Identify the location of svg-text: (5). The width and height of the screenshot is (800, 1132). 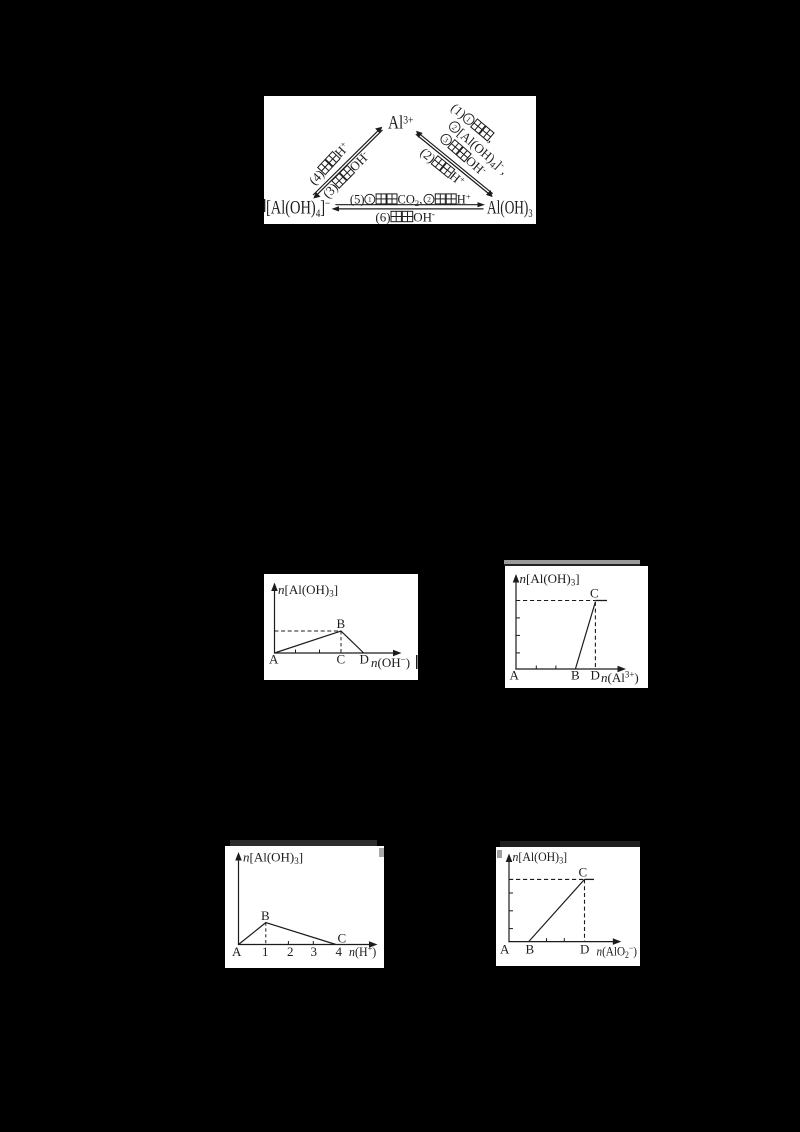
(357, 200).